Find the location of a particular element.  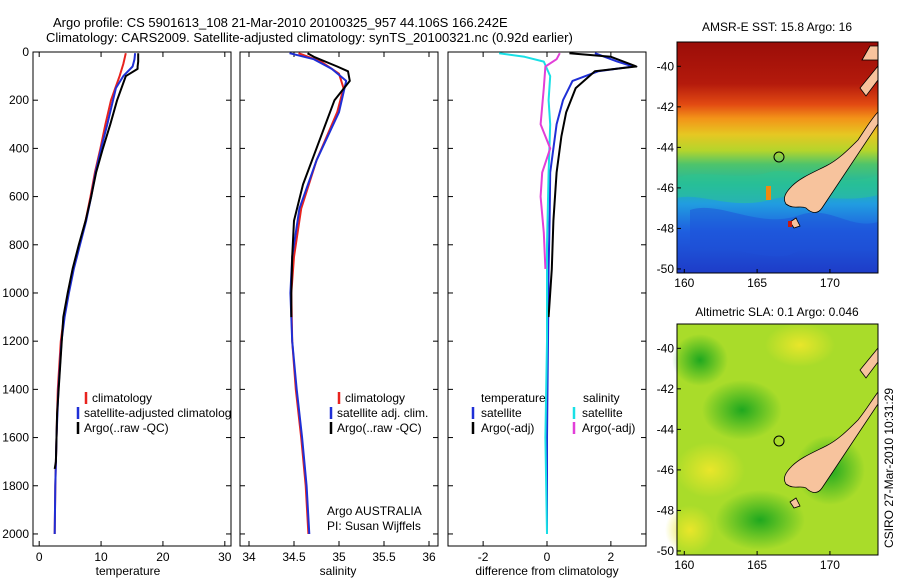

pi-label: PI: Susan Wijffels is located at coordinates (374, 526).